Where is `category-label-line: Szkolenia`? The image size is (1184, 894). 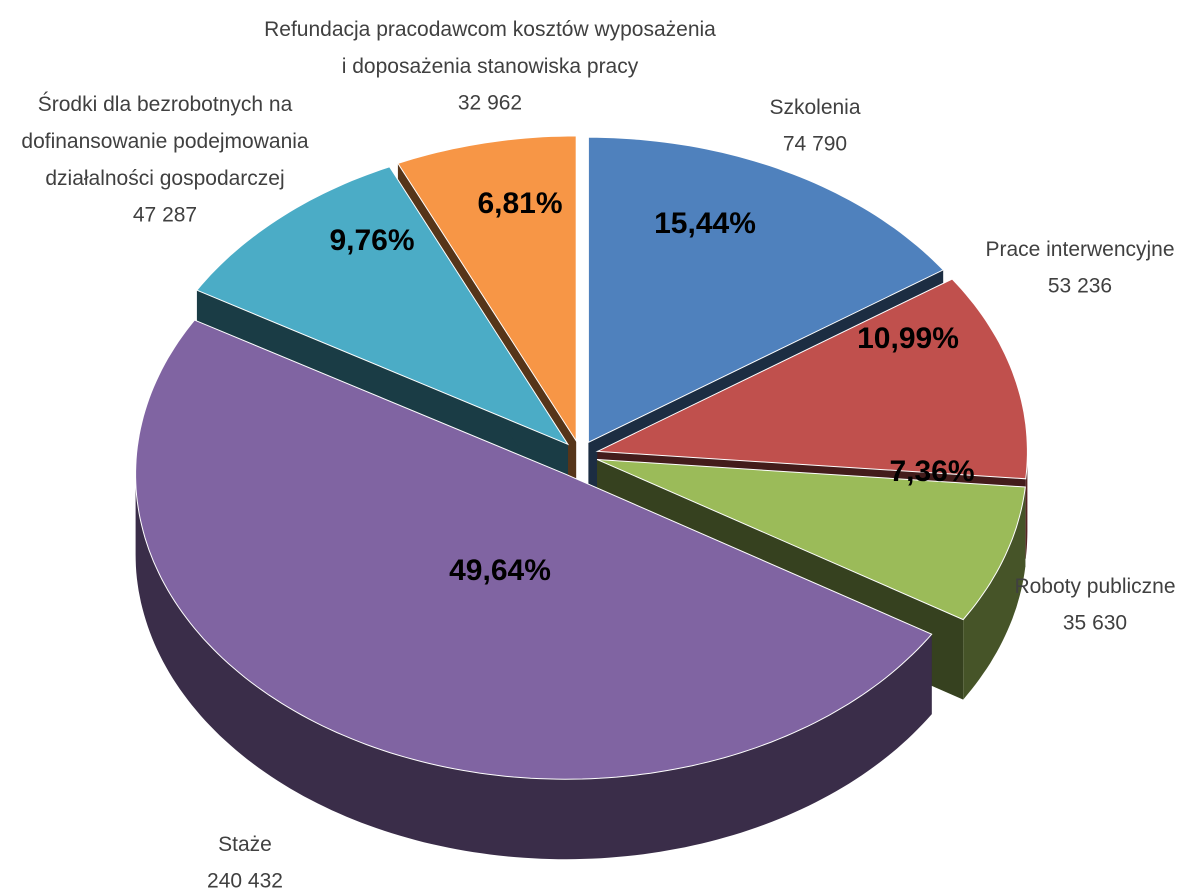
category-label-line: Szkolenia is located at coordinates (814, 107).